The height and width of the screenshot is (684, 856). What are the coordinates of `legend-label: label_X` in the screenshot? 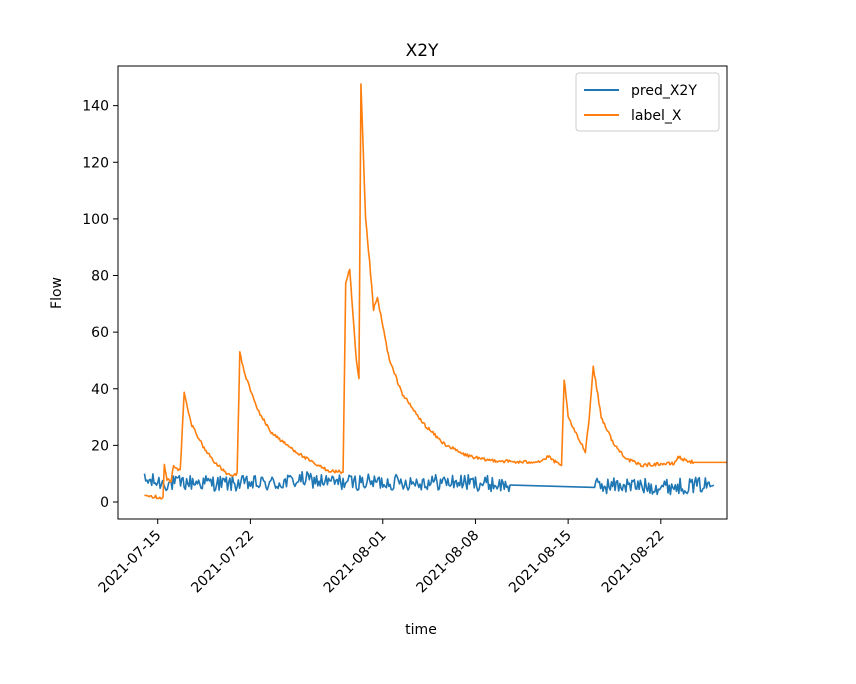 It's located at (656, 116).